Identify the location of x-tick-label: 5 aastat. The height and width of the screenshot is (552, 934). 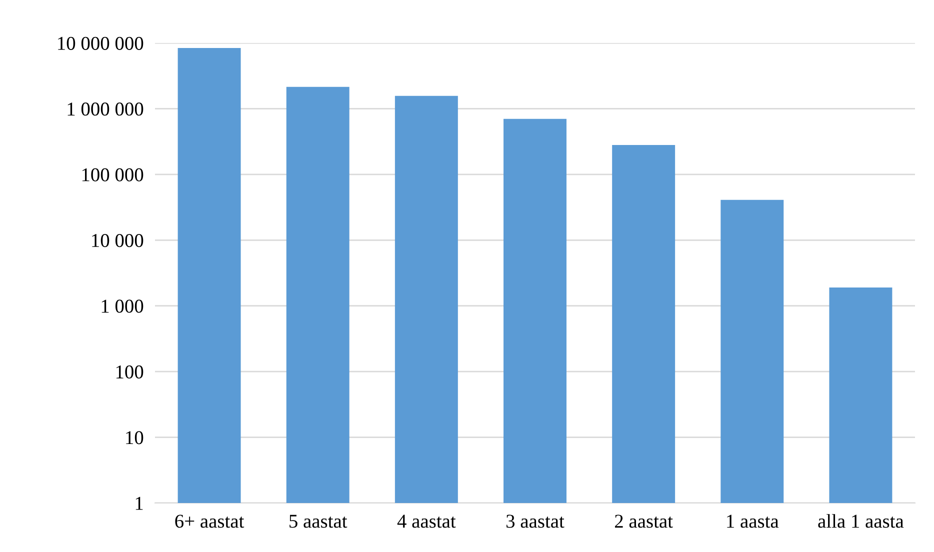
(319, 521).